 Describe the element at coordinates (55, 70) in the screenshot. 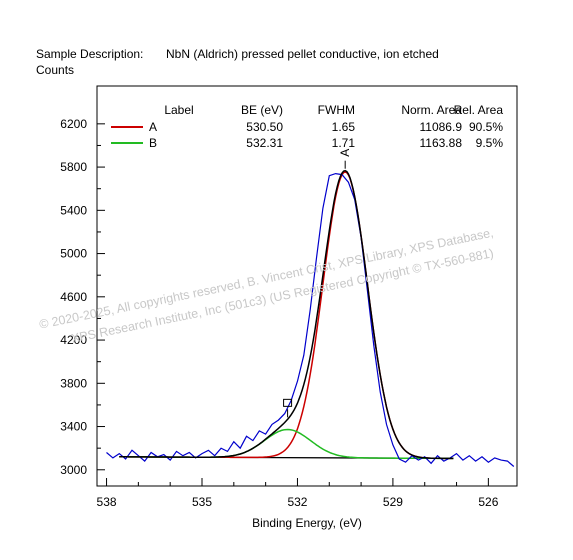

I see `y-unit-label: Counts` at that location.